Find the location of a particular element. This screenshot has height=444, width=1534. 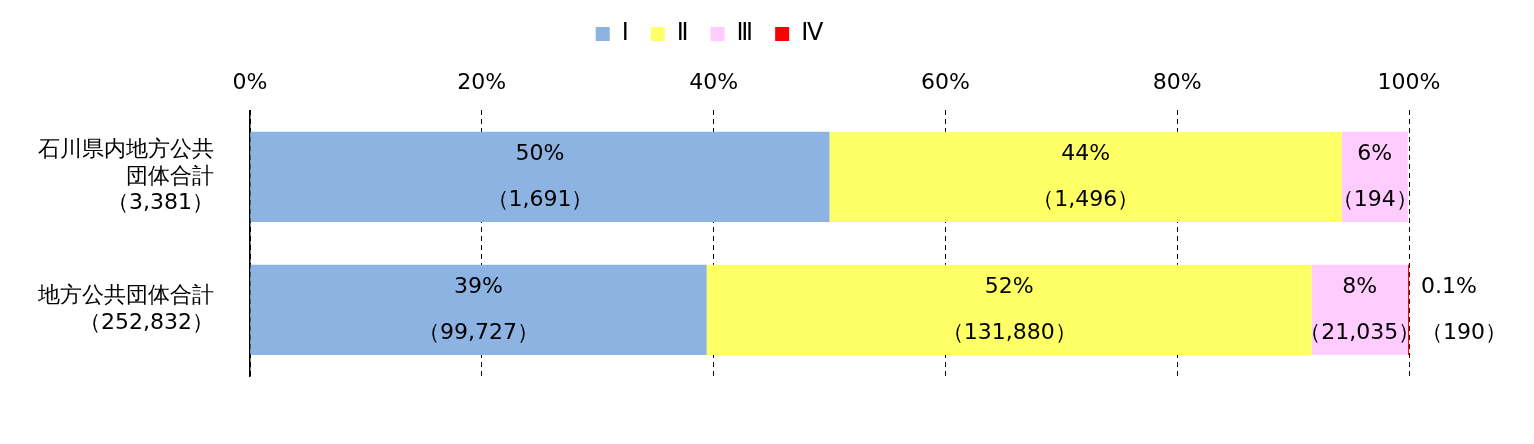

x-tick-label: 80% is located at coordinates (1177, 81).